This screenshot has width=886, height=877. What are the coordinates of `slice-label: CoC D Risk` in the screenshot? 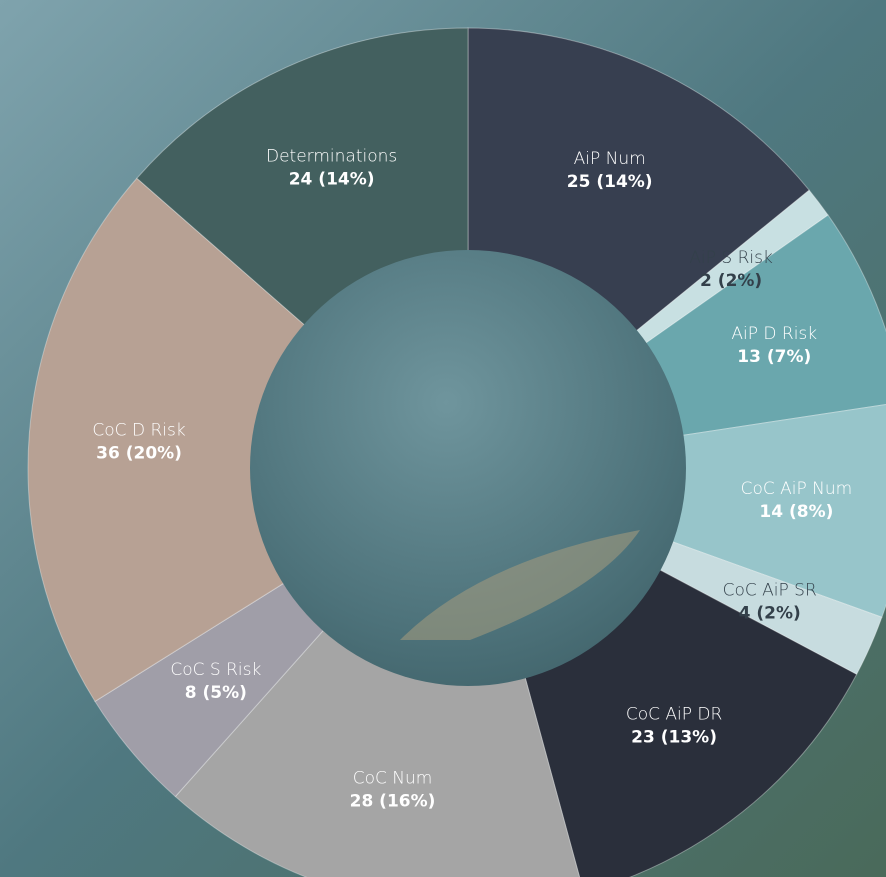 It's located at (138, 431).